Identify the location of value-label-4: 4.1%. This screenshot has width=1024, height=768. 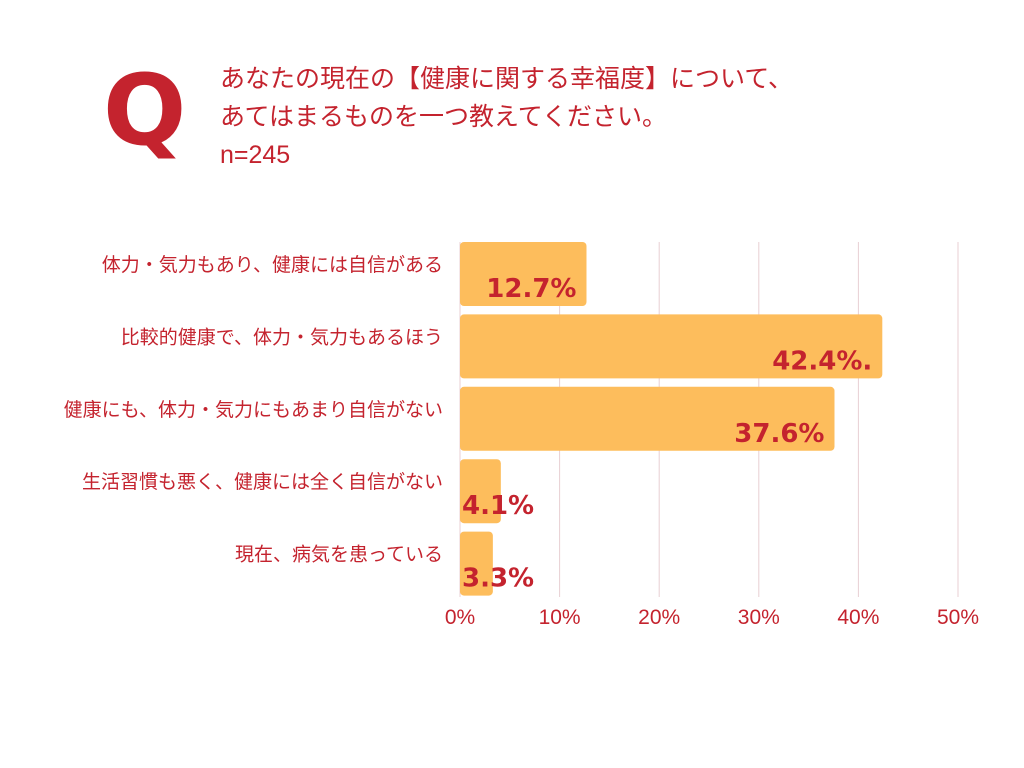
(498, 506).